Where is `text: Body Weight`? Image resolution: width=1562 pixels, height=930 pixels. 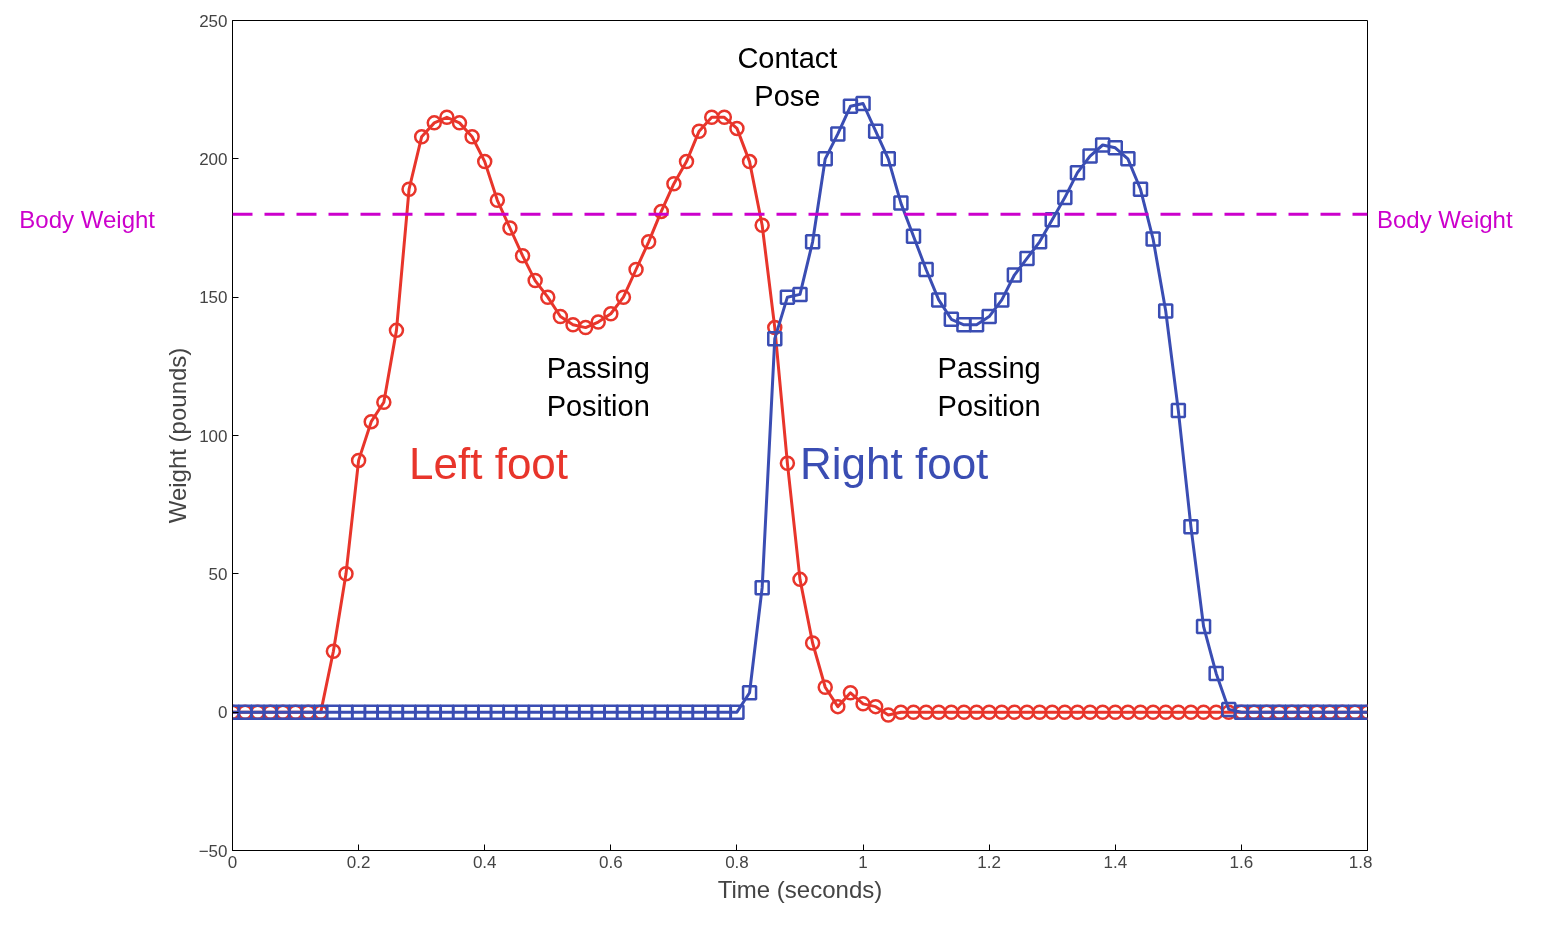
text: Body Weight is located at coordinates (87, 219).